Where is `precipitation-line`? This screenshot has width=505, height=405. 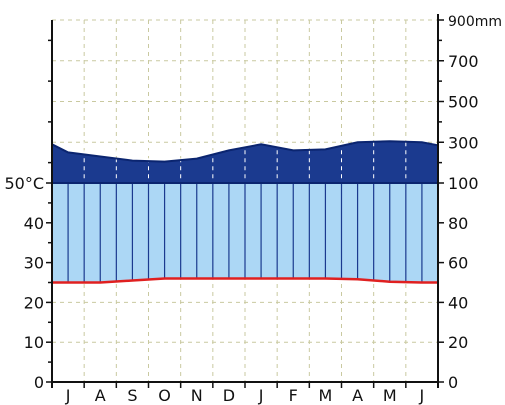
precipitation-line is located at coordinates (245, 151).